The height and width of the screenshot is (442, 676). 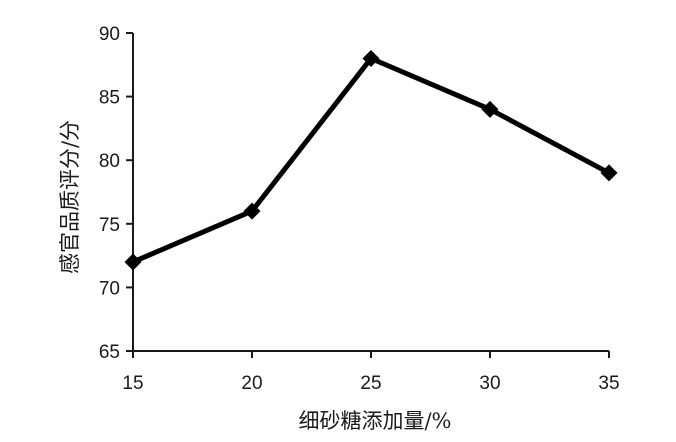 I want to click on x-tick-label: 35, so click(x=608, y=383).